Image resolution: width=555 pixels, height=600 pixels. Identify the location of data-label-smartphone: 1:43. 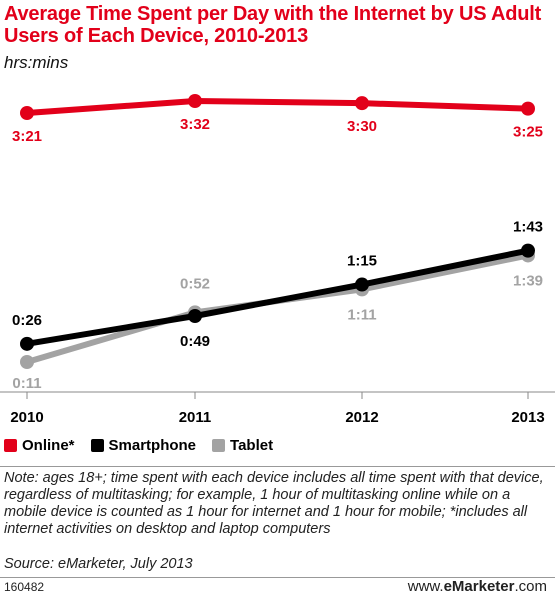
(528, 227).